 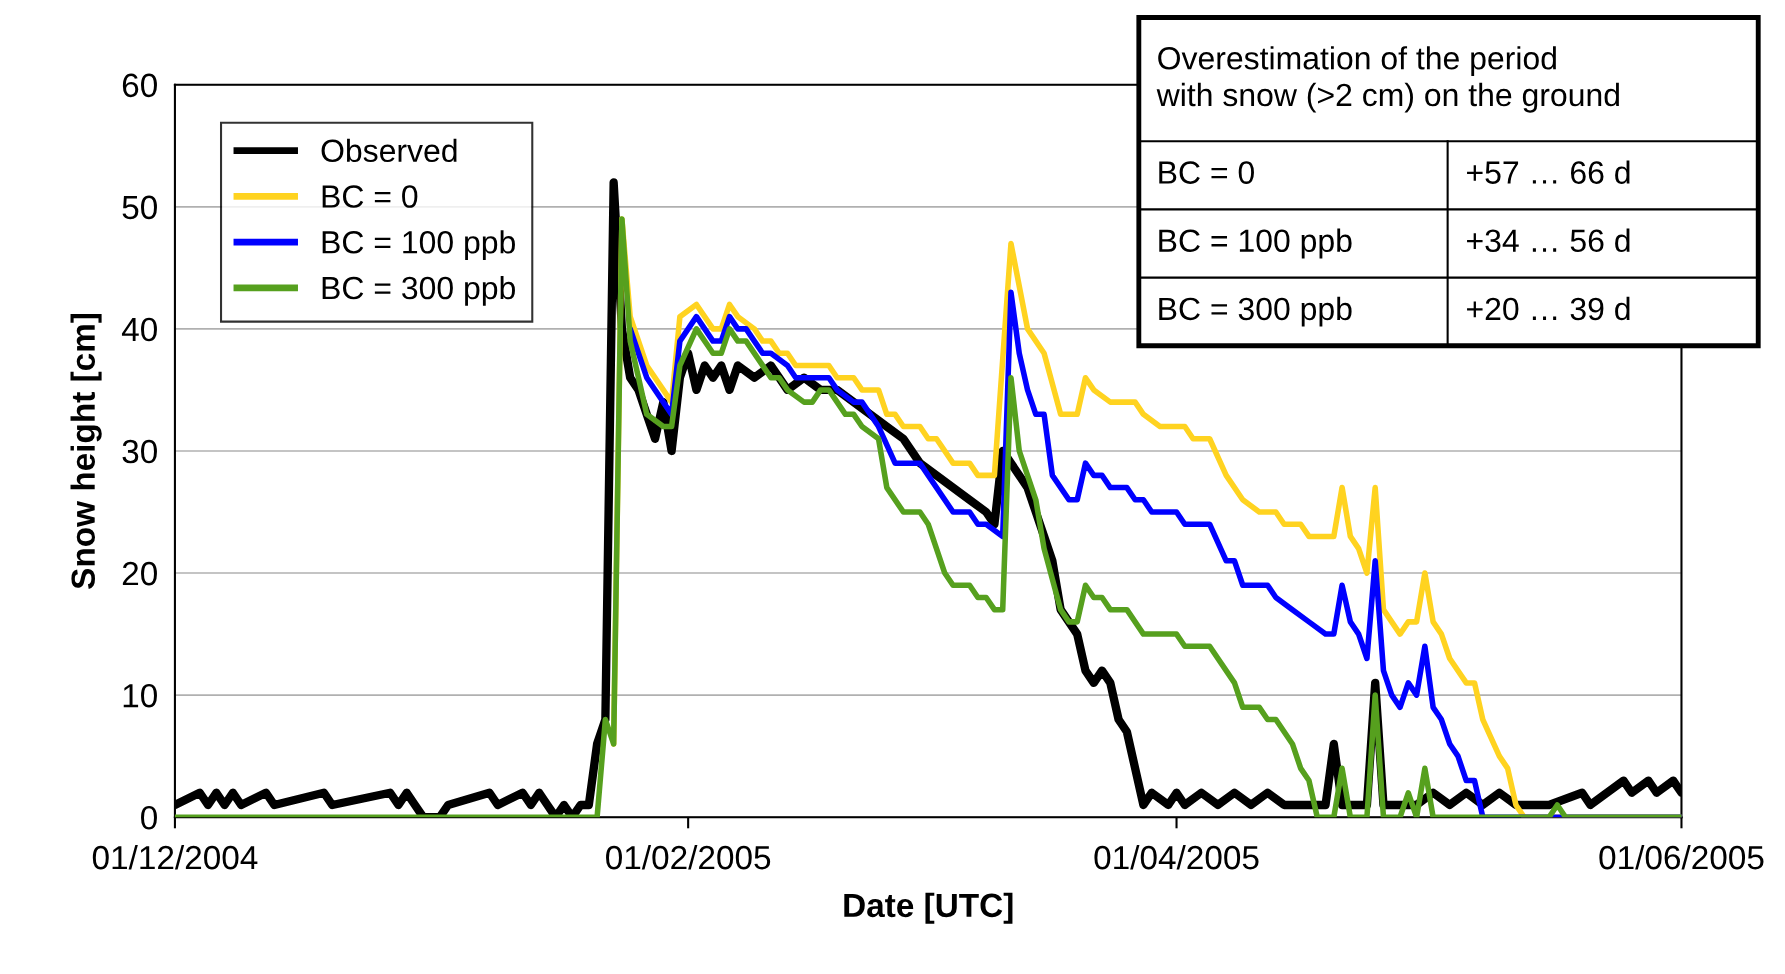 What do you see at coordinates (928, 908) in the screenshot?
I see `x-axis-title: Date [UTC]` at bounding box center [928, 908].